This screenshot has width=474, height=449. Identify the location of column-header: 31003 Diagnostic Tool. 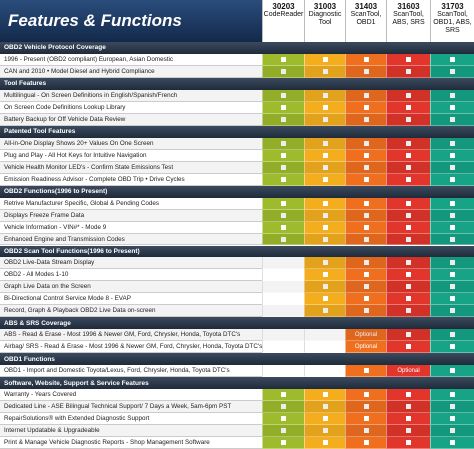
(324, 21).